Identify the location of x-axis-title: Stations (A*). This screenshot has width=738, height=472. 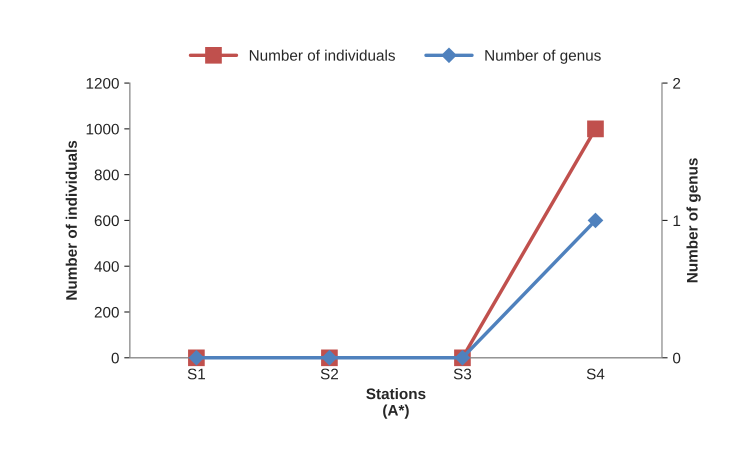
(396, 403).